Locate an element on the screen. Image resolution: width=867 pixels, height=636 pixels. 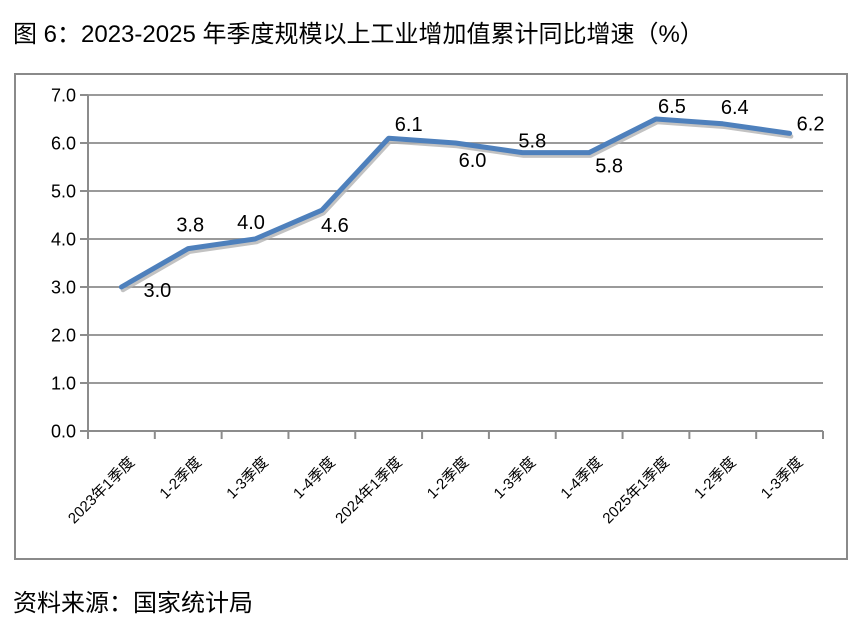
data-point-label: 6.5 is located at coordinates (672, 107).